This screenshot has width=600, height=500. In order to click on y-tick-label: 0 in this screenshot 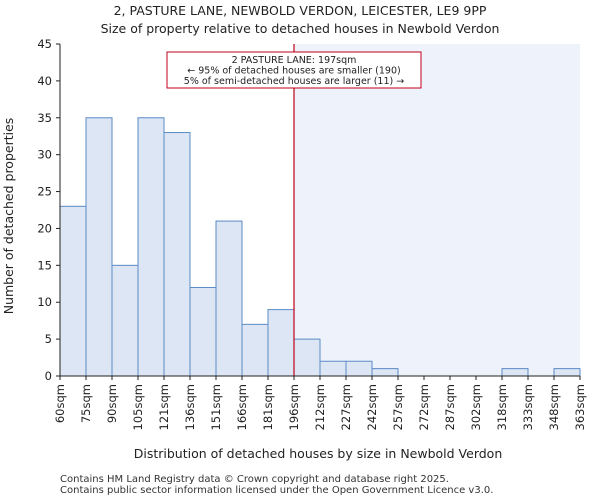, I will do `click(48, 376)`.